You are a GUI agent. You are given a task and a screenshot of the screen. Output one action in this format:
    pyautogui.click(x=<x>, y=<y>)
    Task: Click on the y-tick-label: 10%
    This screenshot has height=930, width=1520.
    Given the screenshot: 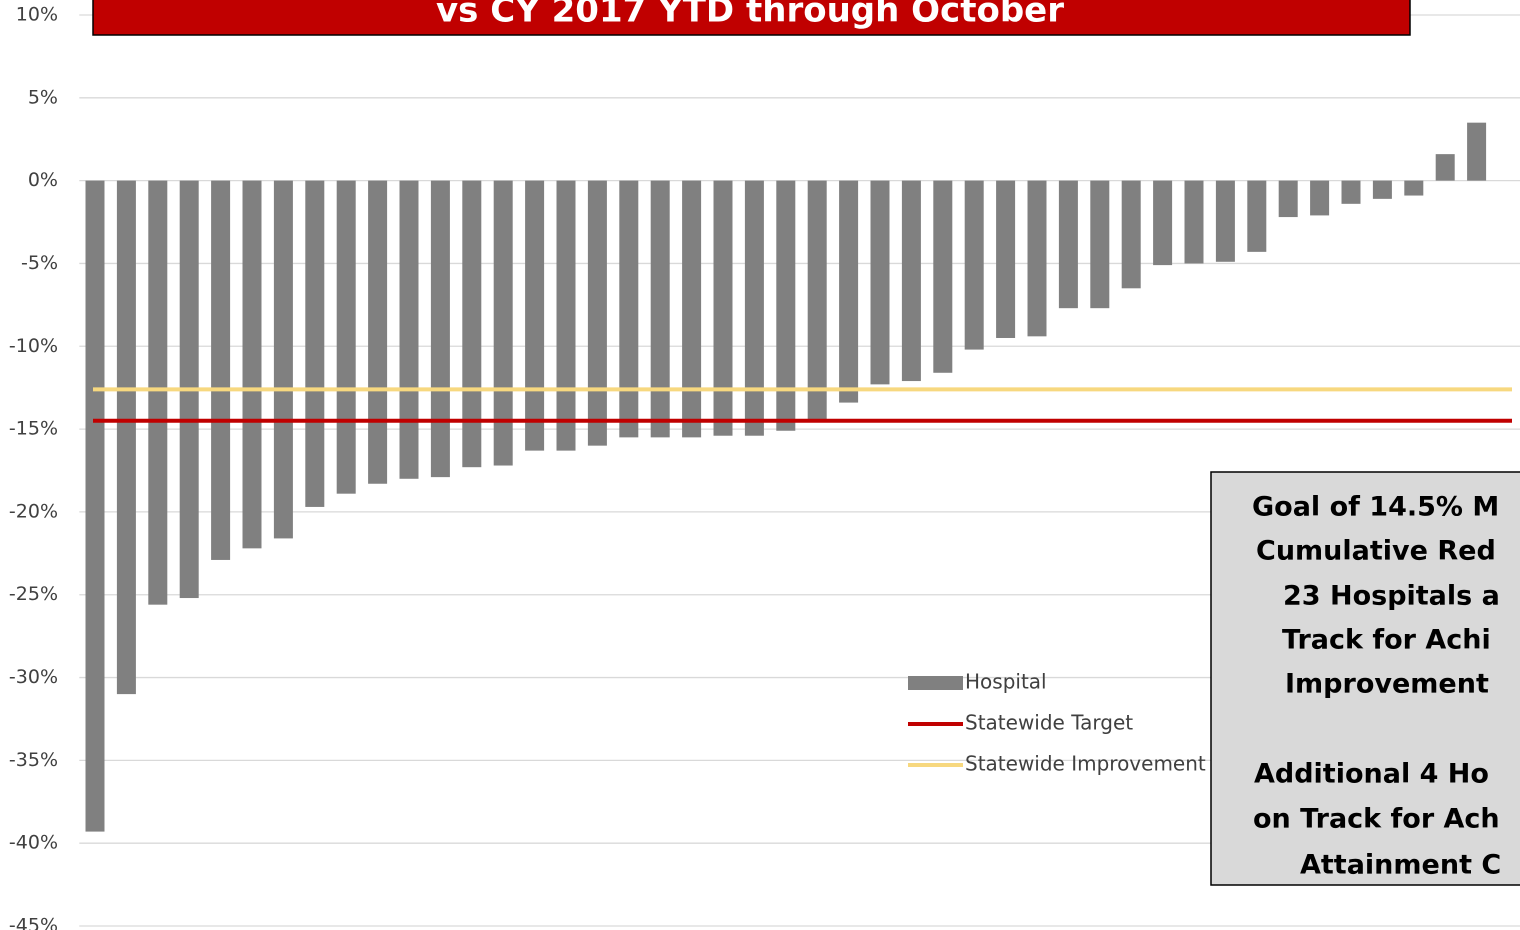 What is the action you would take?
    pyautogui.click(x=37, y=15)
    